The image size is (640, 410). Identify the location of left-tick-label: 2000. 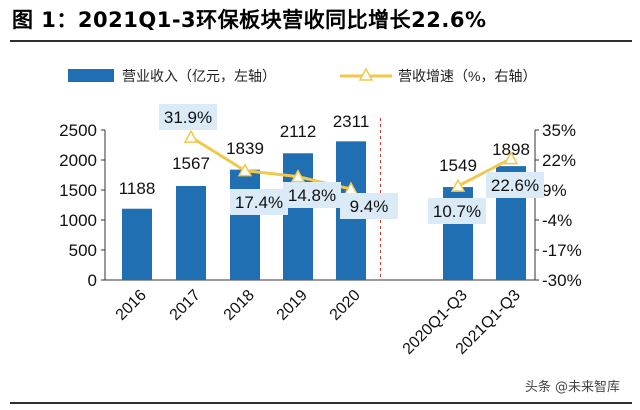
(78, 160).